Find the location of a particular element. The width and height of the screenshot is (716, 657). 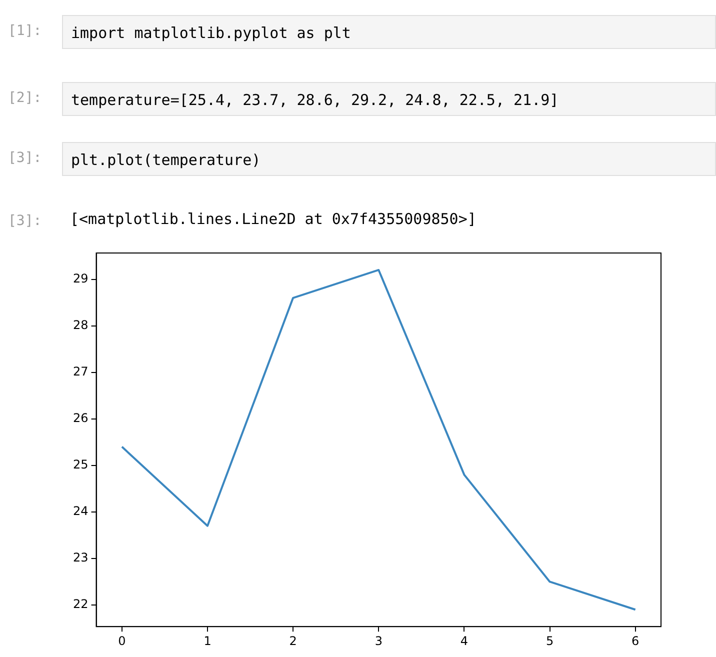

x-tick-label: 5 is located at coordinates (550, 641).